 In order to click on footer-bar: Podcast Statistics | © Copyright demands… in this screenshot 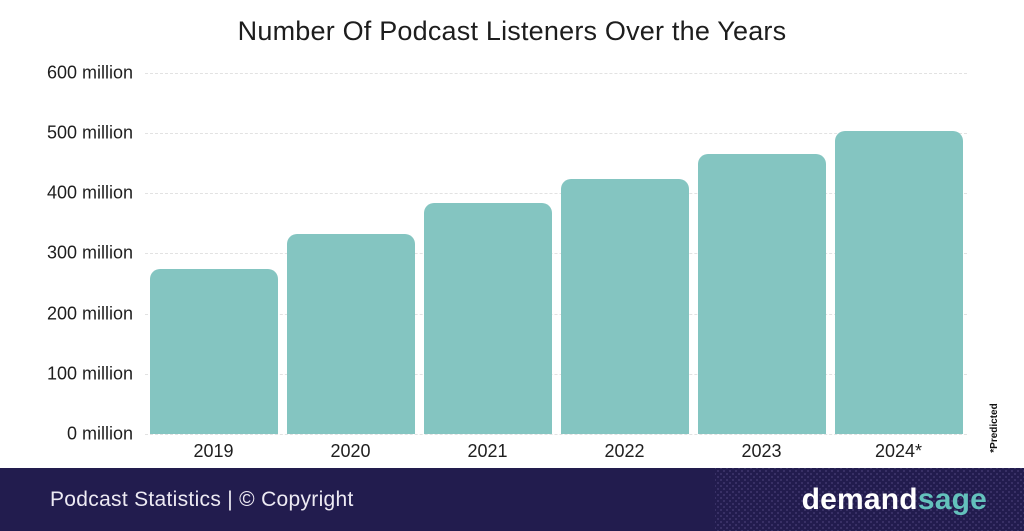, I will do `click(512, 499)`.